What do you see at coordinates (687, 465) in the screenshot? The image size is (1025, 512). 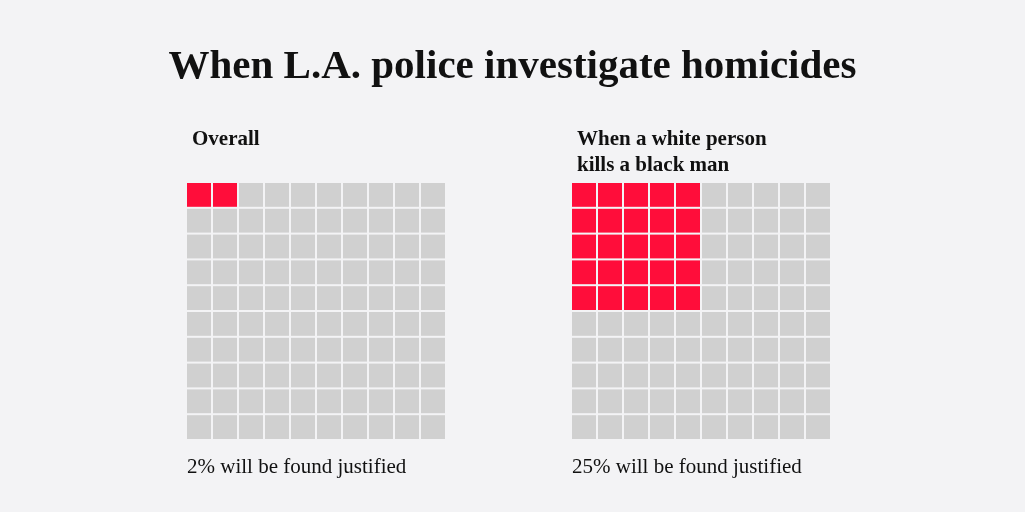 I see `data-label: 25% will be found justified` at bounding box center [687, 465].